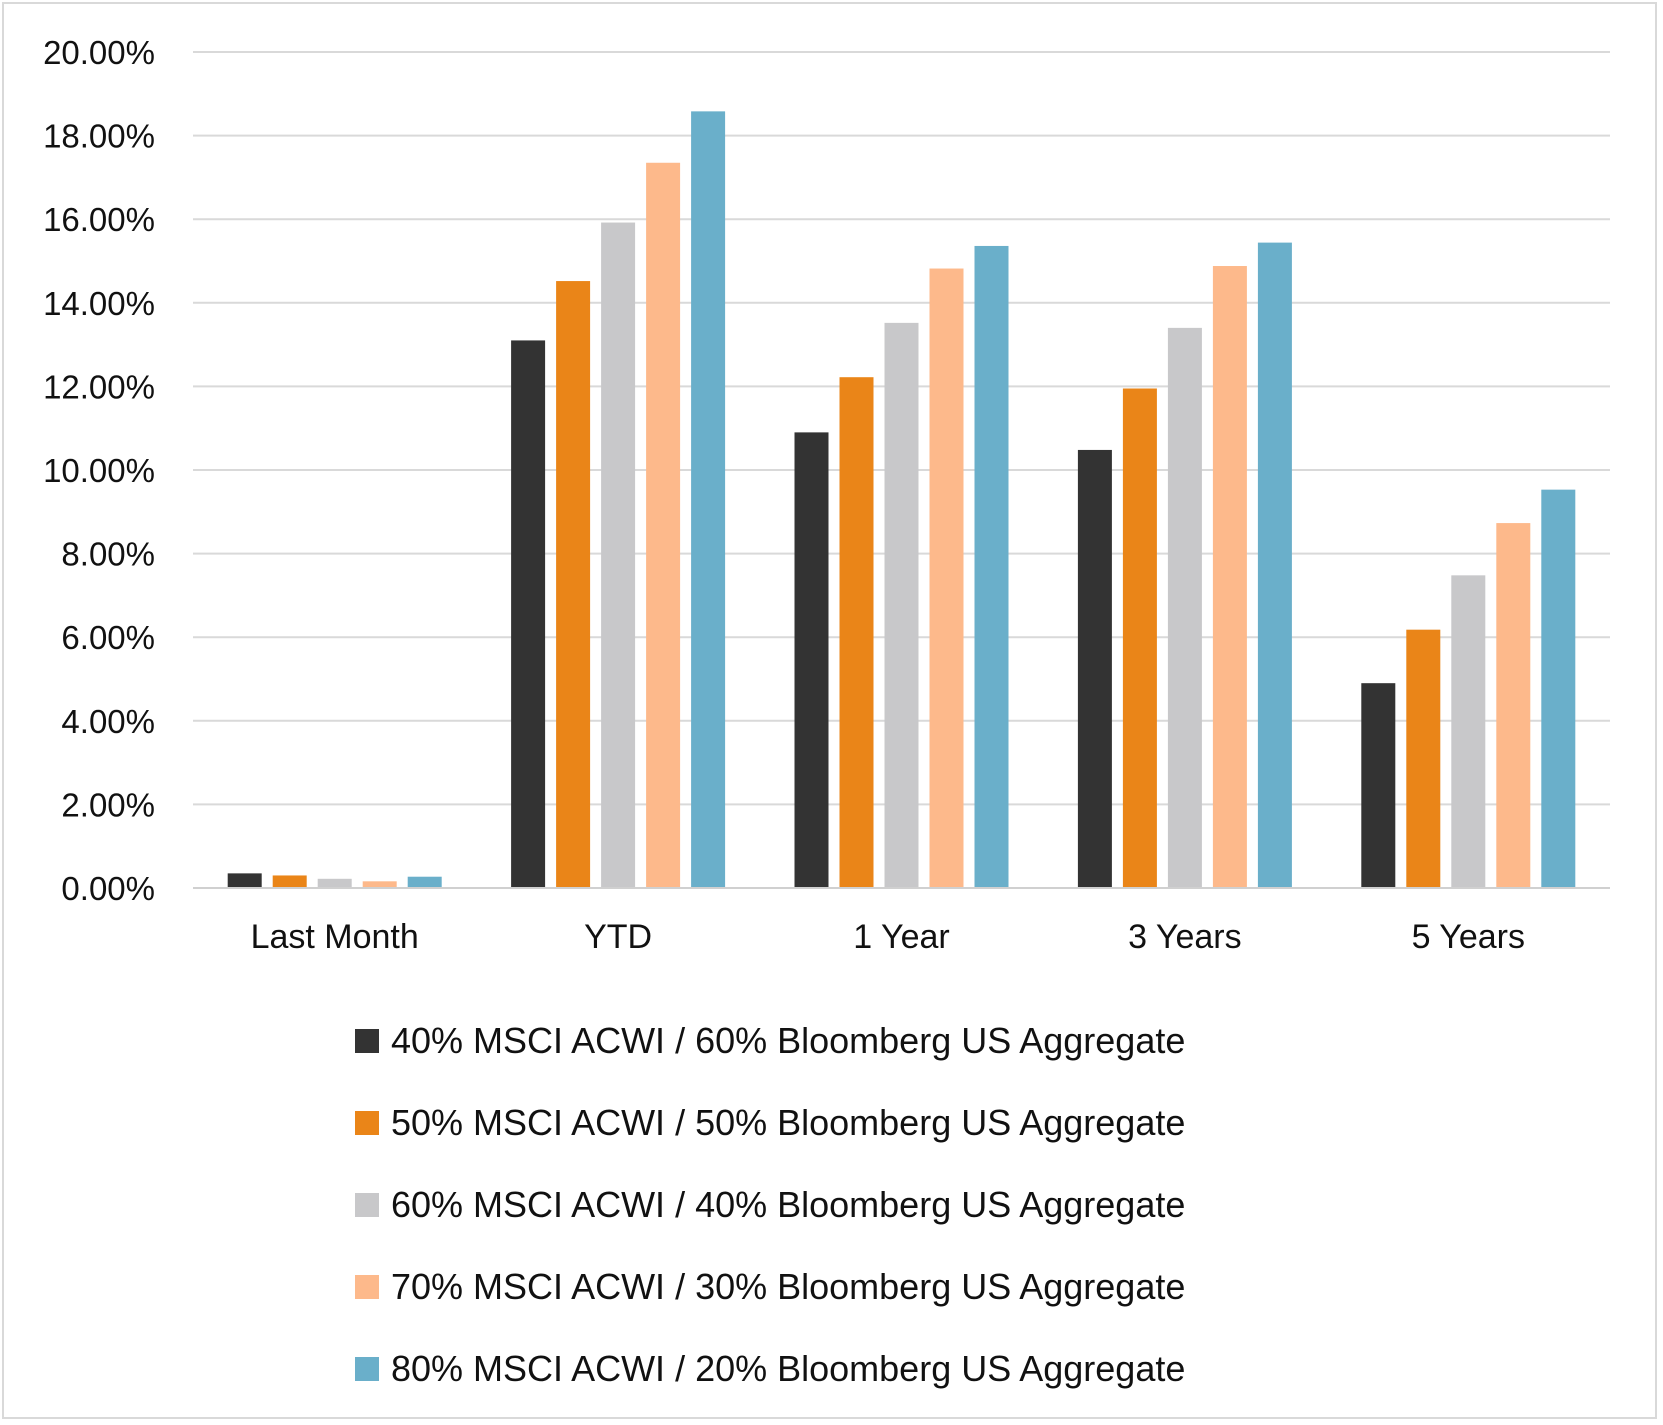 This screenshot has height=1425, width=1663. I want to click on y-tick-label: 10.00%, so click(99, 470).